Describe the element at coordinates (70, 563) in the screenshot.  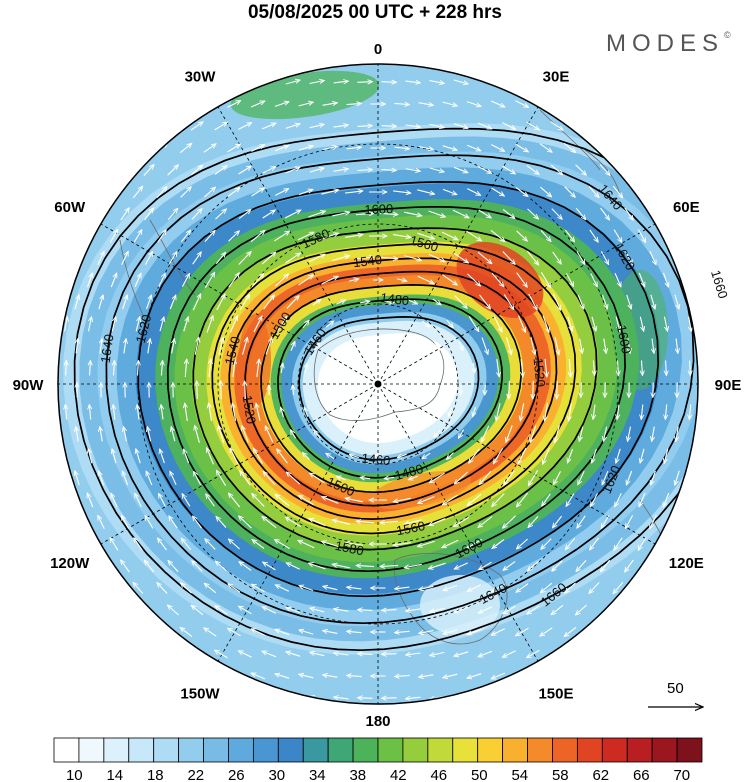
I see `longitude-label: 120W` at that location.